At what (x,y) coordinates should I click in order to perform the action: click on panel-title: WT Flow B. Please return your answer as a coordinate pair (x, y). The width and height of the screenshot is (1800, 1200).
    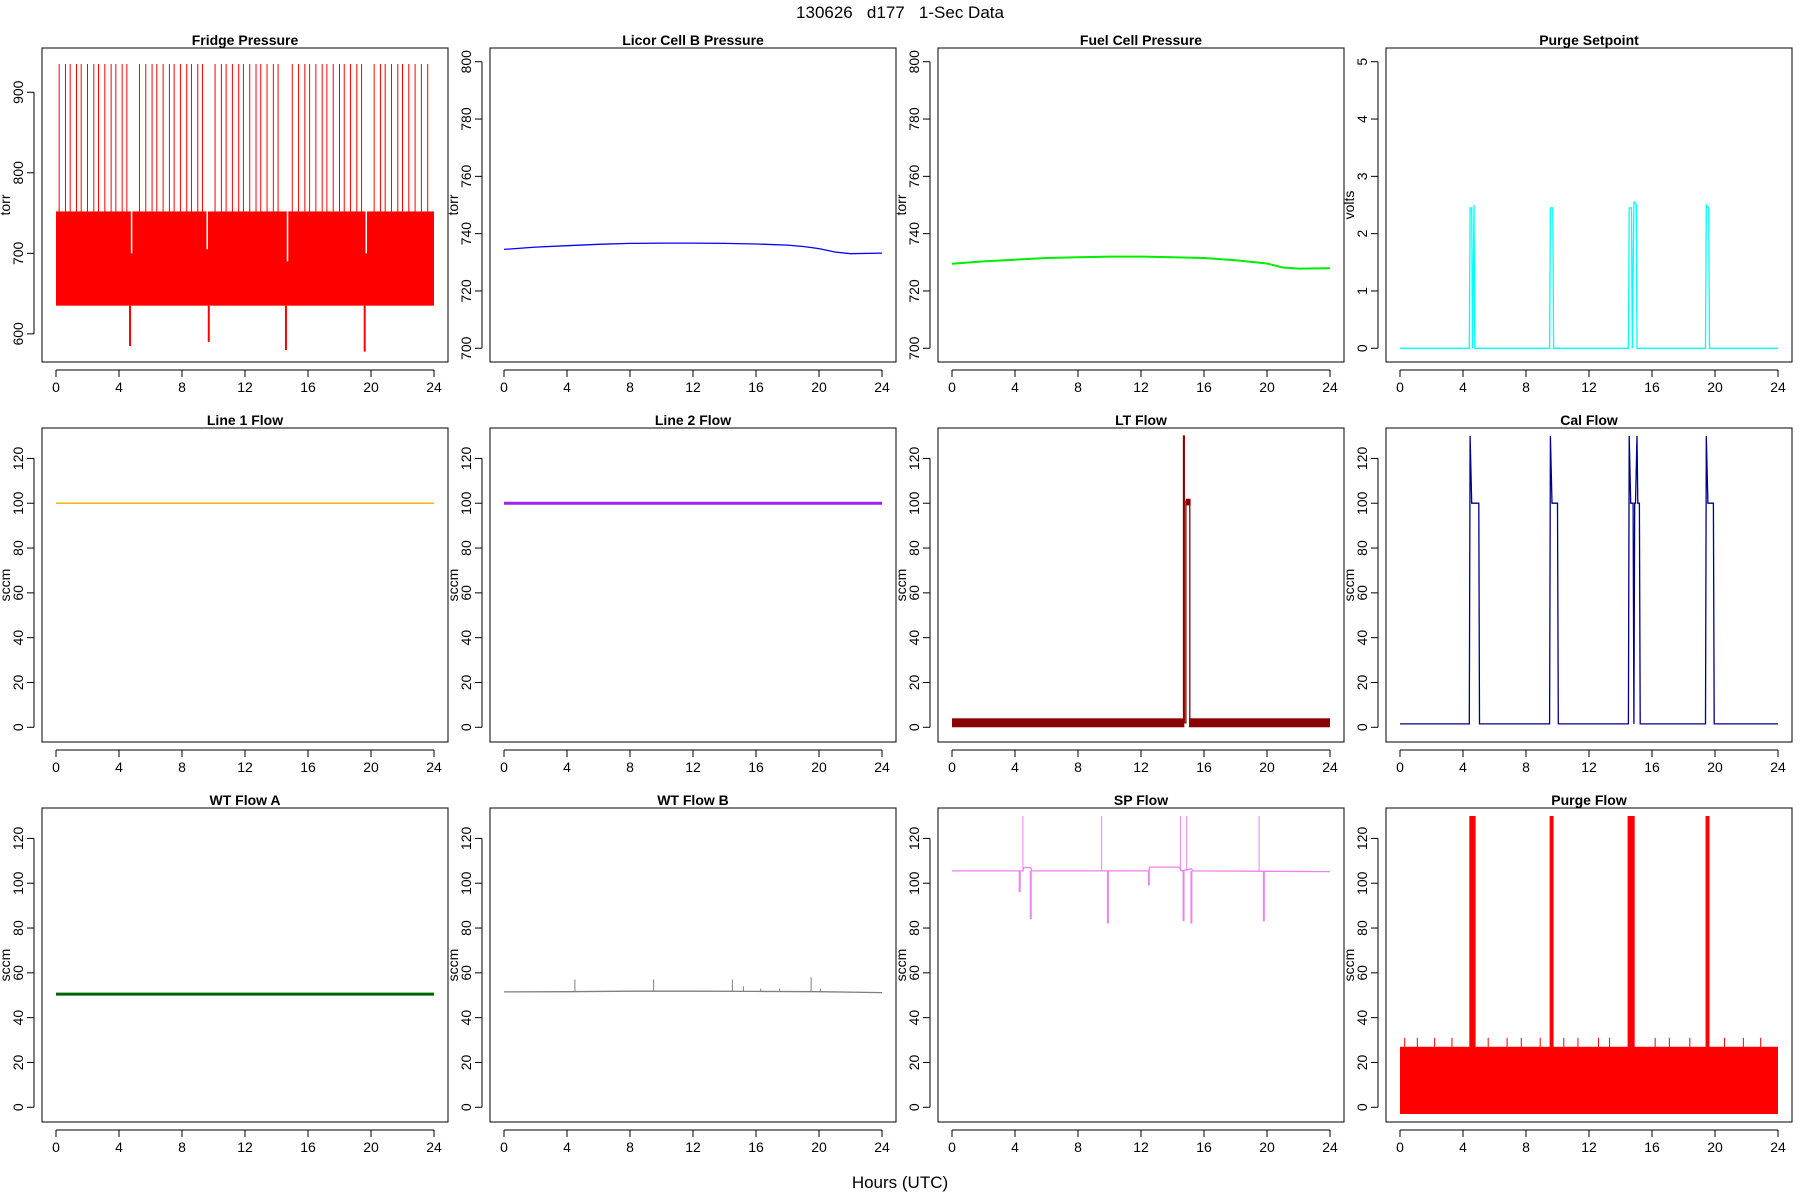
    Looking at the image, I should click on (693, 800).